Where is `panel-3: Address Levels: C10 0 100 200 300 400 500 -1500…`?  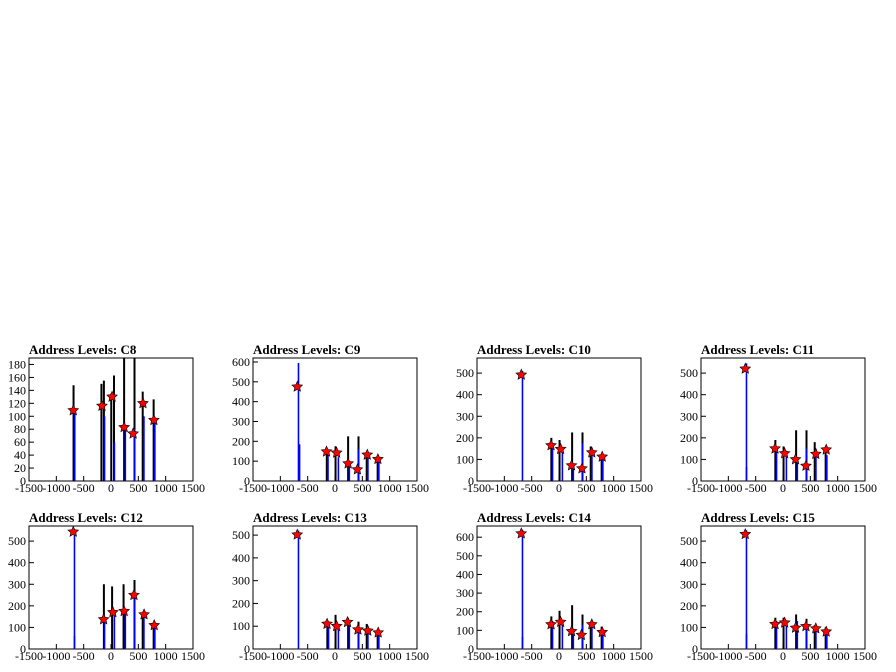 panel-3: Address Levels: C10 0 100 200 300 400 500 -1500… is located at coordinates (554, 418).